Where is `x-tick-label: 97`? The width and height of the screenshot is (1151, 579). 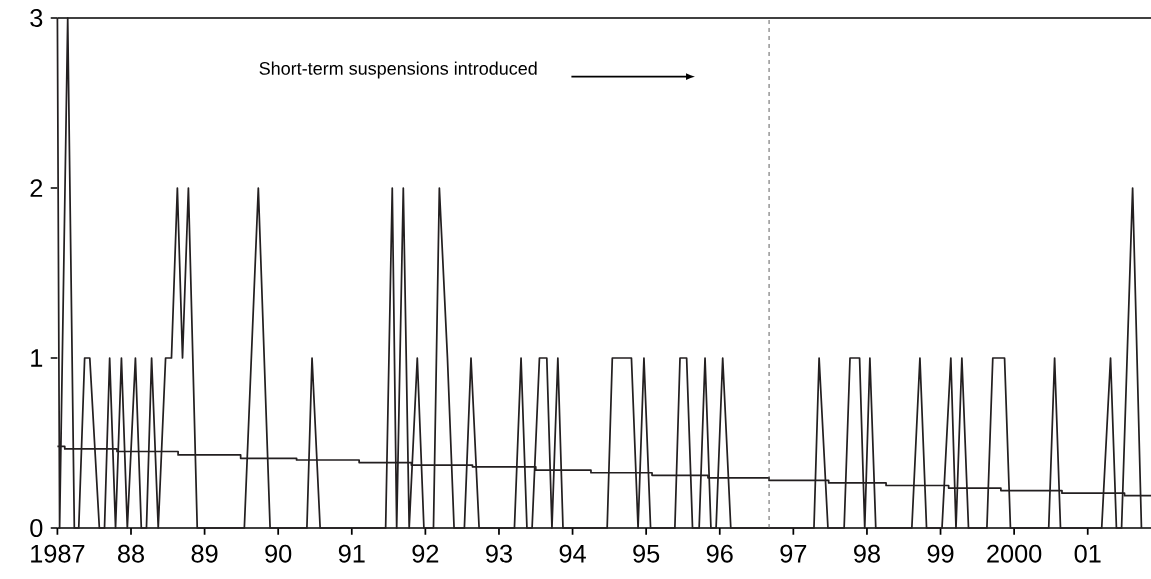 x-tick-label: 97 is located at coordinates (793, 553).